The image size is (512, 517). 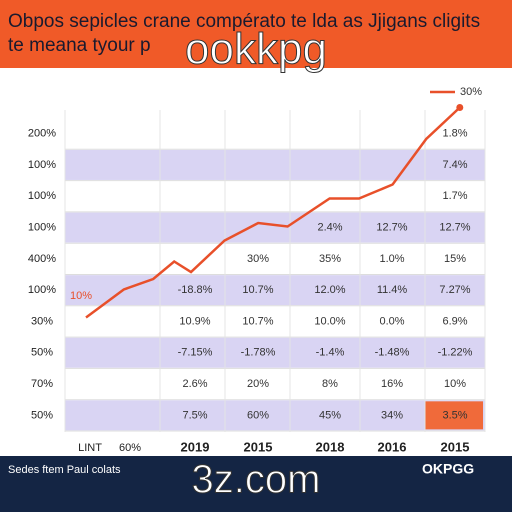 I want to click on table-cell: 7.5%, so click(x=194, y=415).